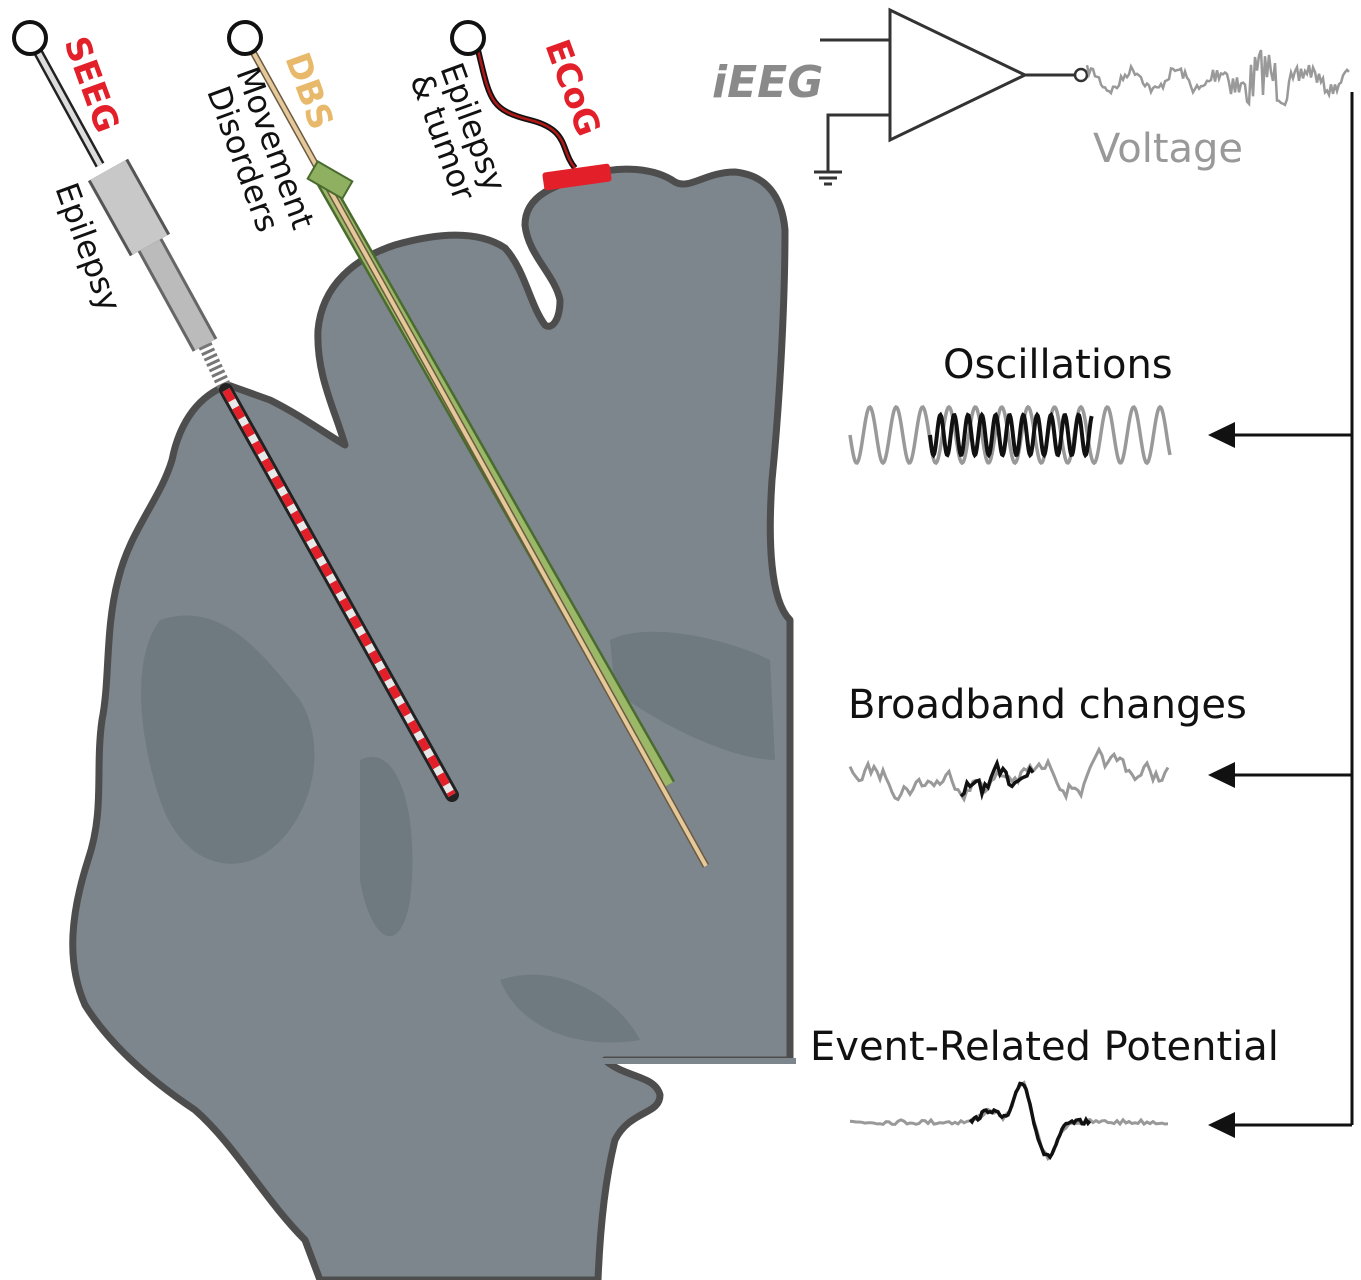 Image resolution: width=1361 pixels, height=1280 pixels. What do you see at coordinates (577, 177) in the screenshot?
I see `ecog-pad` at bounding box center [577, 177].